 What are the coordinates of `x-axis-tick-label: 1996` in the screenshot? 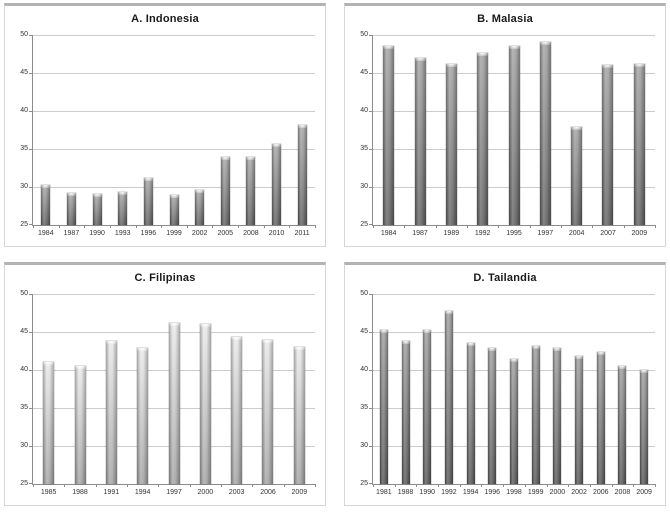 It's located at (148, 233).